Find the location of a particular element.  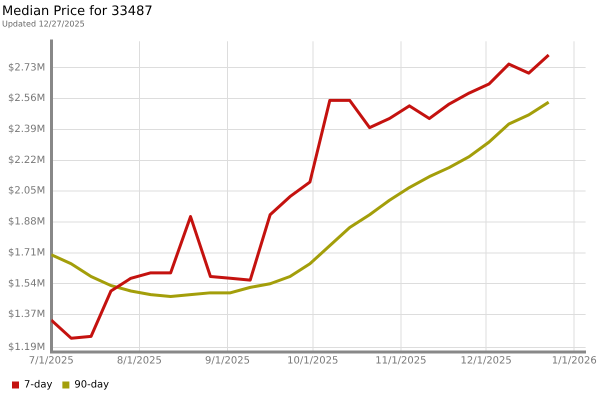

x-tick-label: 1/1/2026 is located at coordinates (574, 361).